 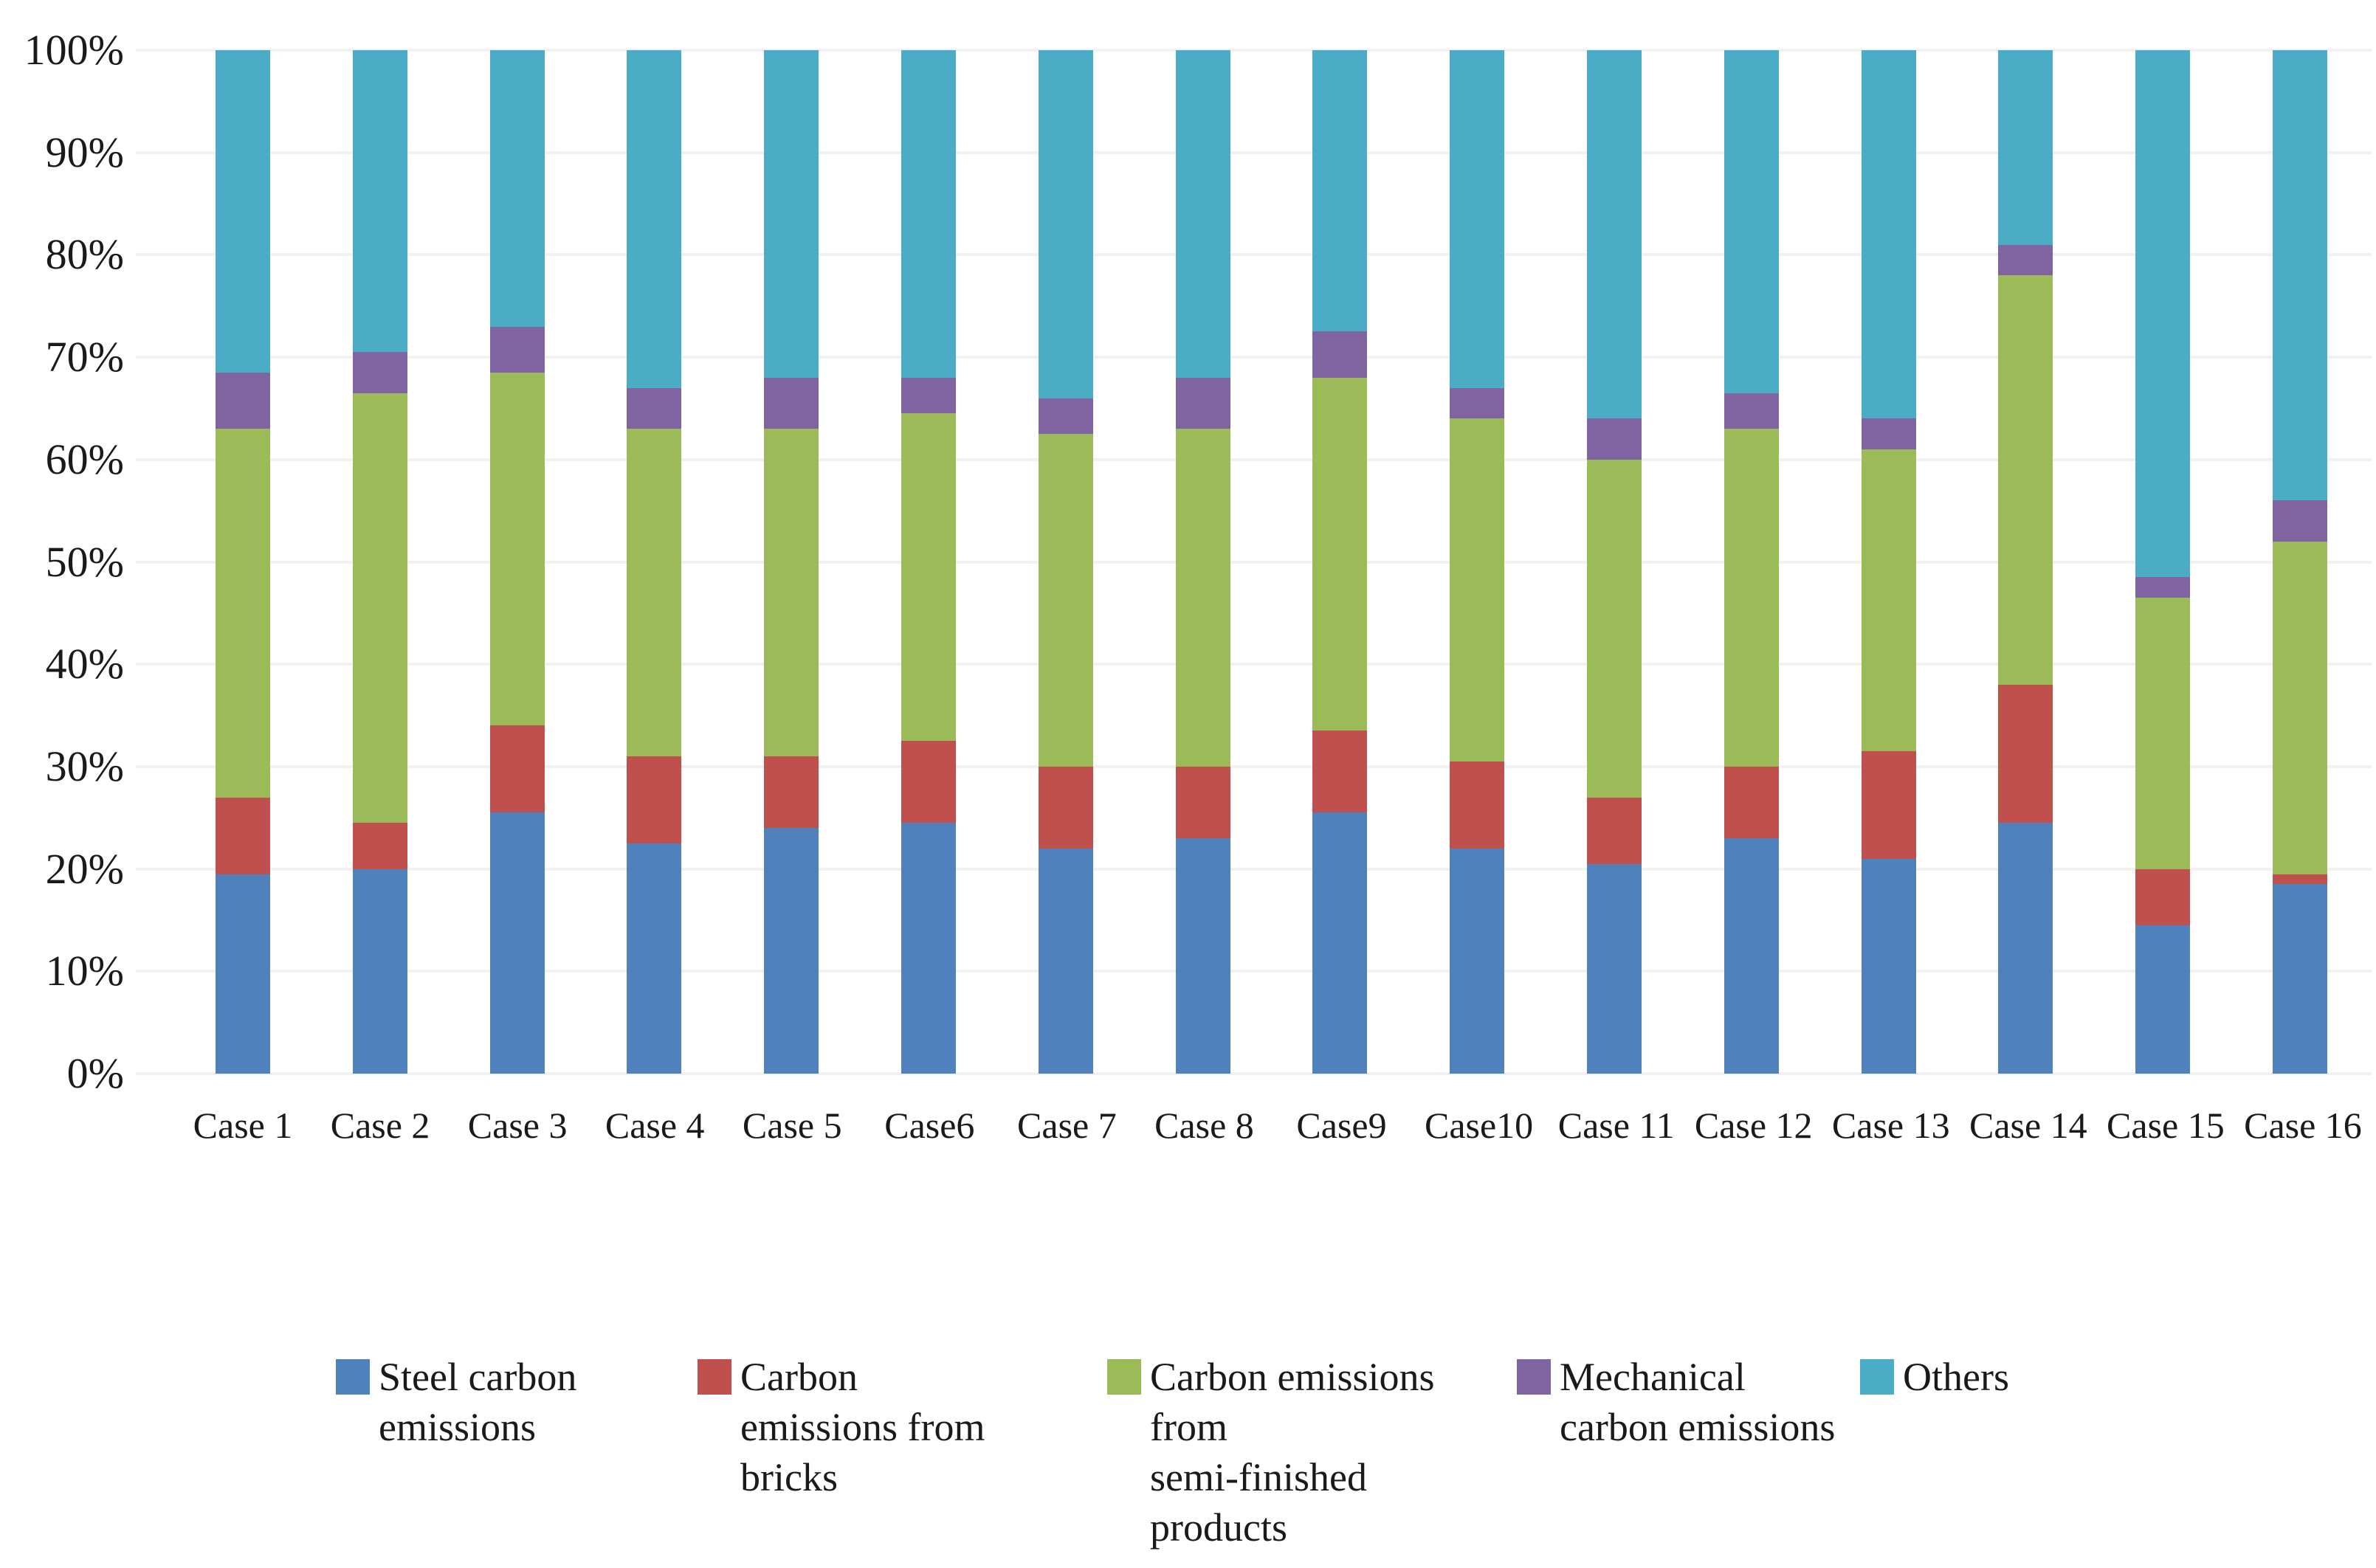 I want to click on segment-semi-case10, so click(x=1477, y=589).